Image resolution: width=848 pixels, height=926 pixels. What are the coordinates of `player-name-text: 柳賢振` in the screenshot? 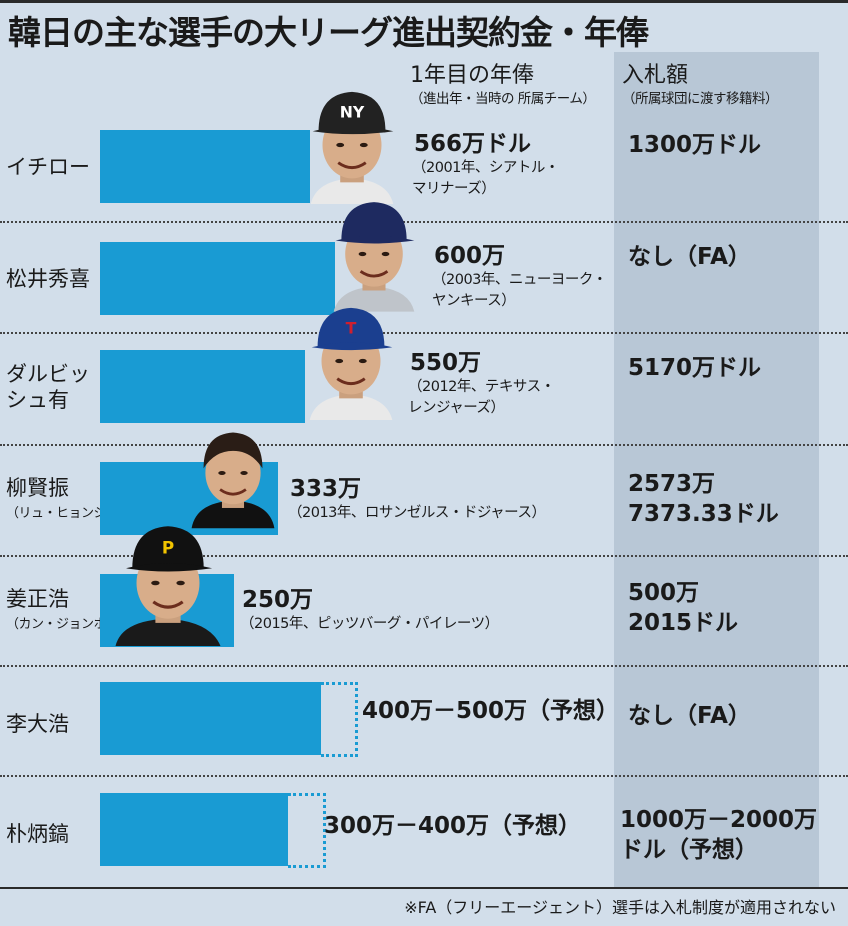 It's located at (37, 488).